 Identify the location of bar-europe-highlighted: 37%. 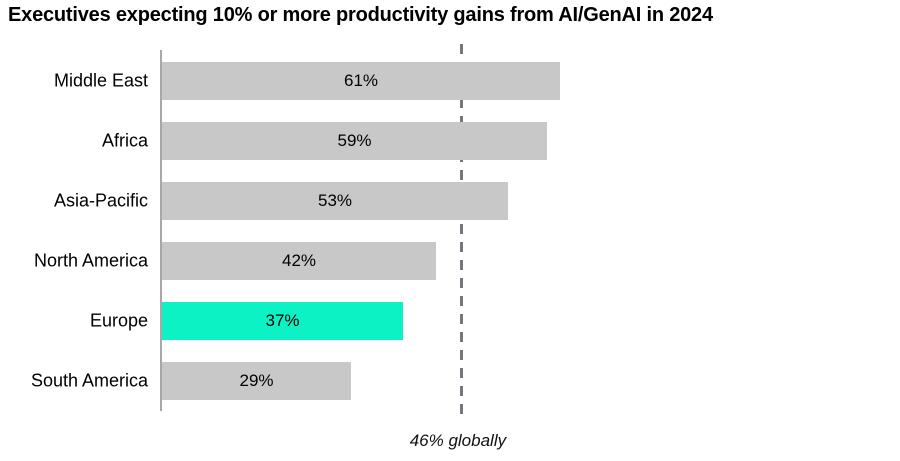
(282, 321).